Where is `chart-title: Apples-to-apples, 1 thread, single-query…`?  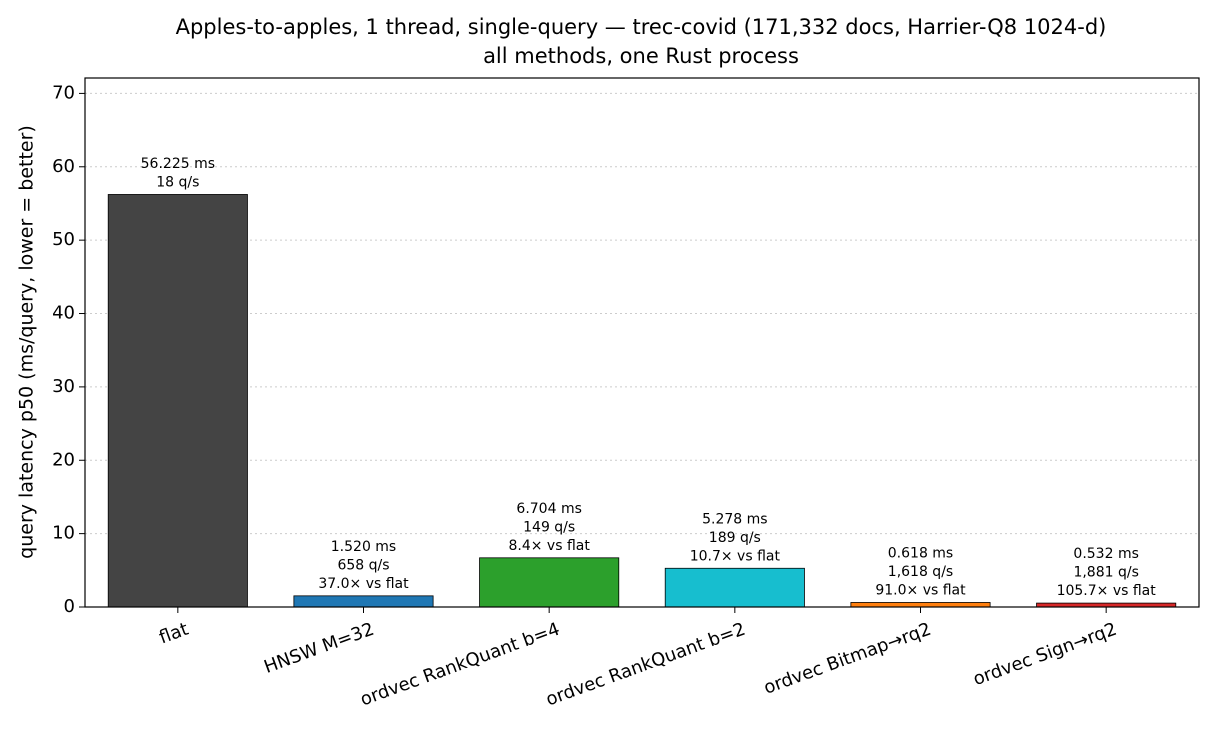
chart-title: Apples-to-apples, 1 thread, single-query… is located at coordinates (641, 27).